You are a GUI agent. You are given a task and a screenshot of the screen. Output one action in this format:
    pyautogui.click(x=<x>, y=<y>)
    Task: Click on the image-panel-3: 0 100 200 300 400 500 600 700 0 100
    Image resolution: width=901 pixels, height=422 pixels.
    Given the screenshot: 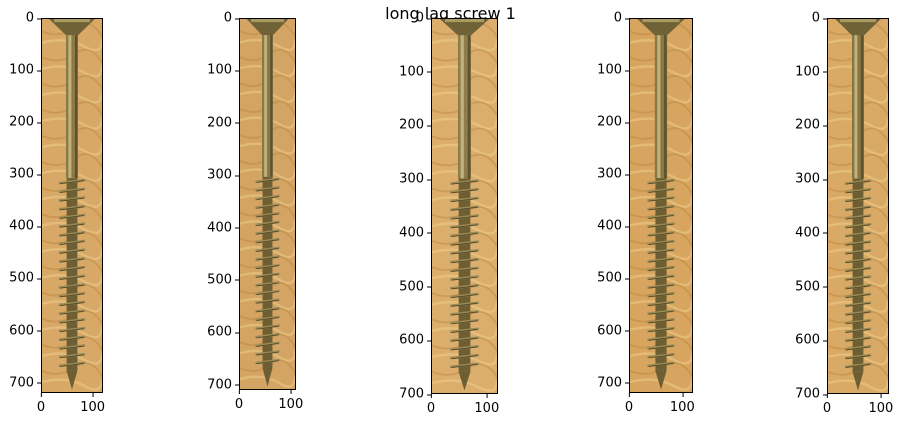 What is the action you would take?
    pyautogui.click(x=449, y=214)
    